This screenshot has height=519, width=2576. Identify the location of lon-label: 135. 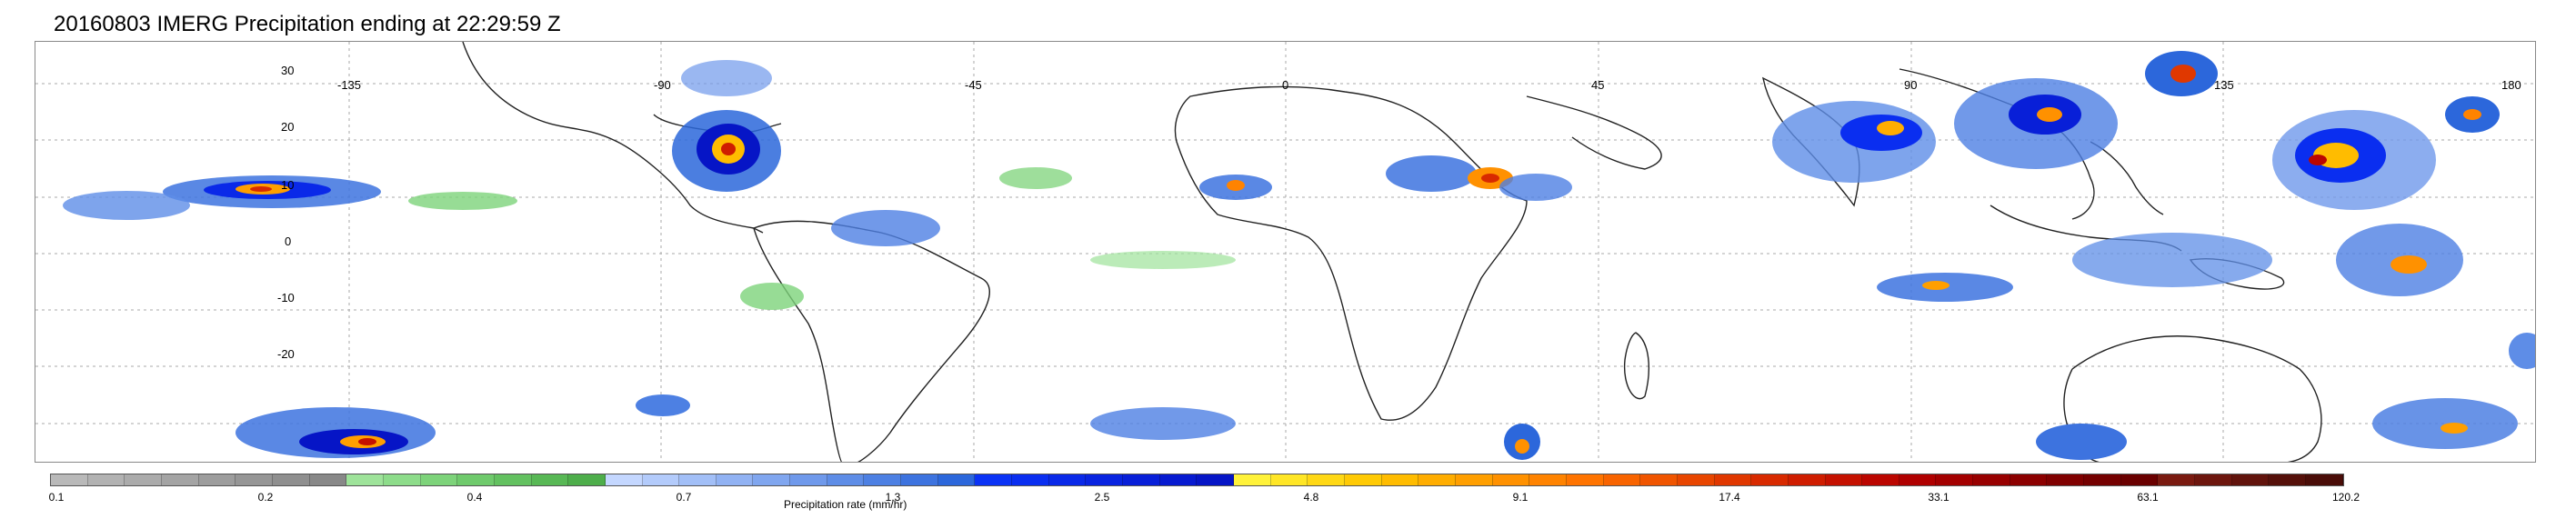
(2224, 85).